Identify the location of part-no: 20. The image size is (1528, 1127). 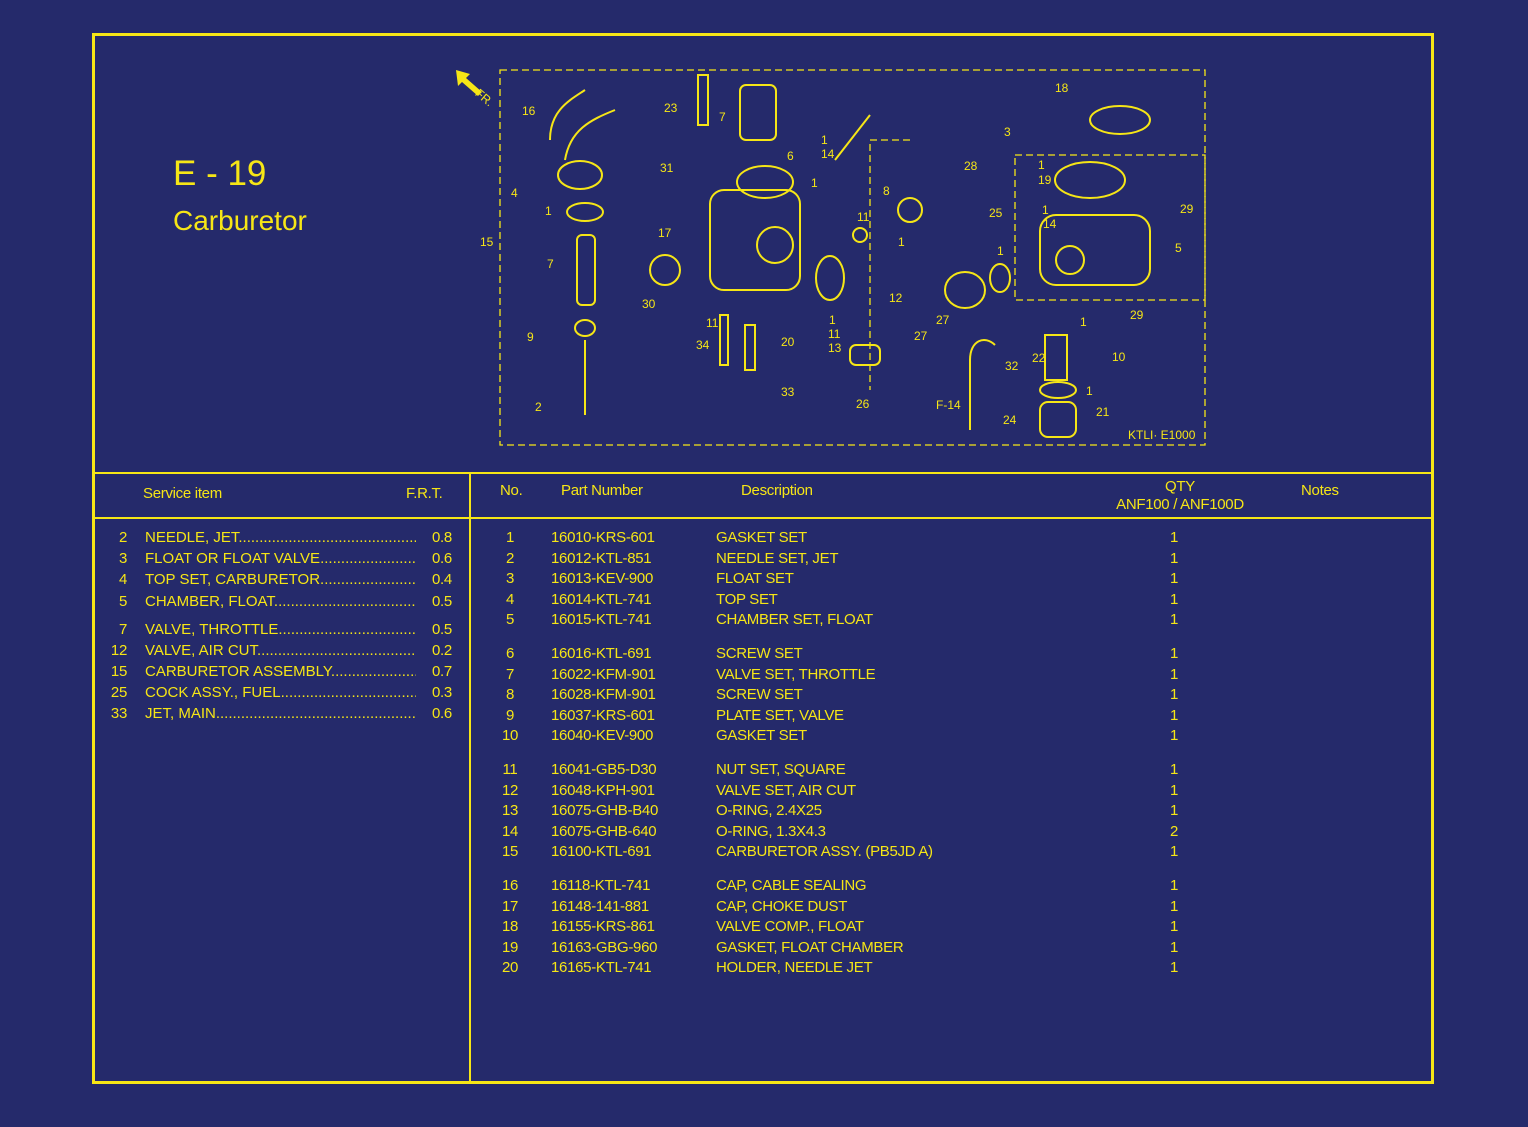
(510, 967).